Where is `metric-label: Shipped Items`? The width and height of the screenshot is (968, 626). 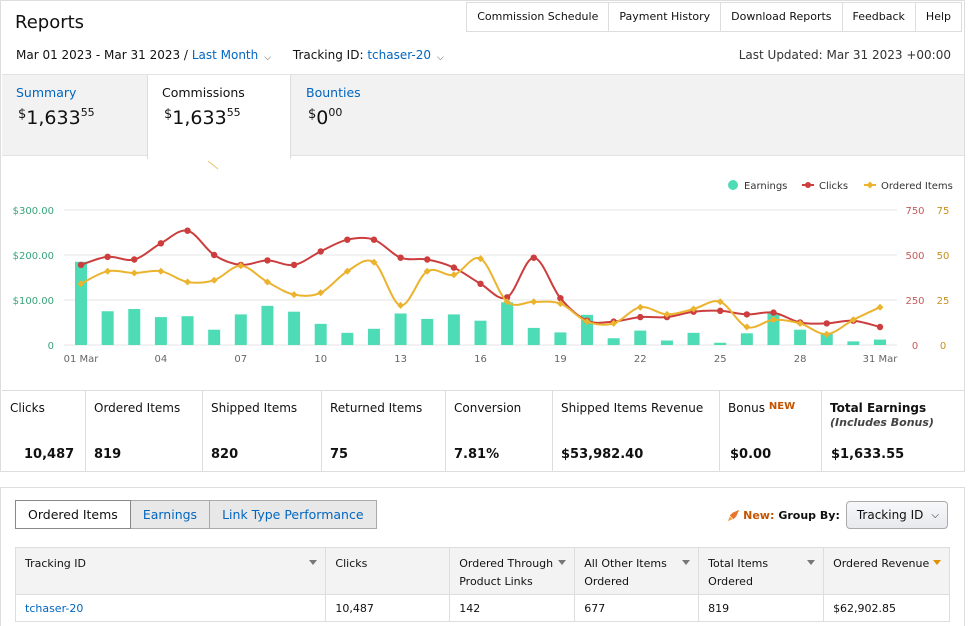
metric-label: Shipped Items is located at coordinates (254, 408).